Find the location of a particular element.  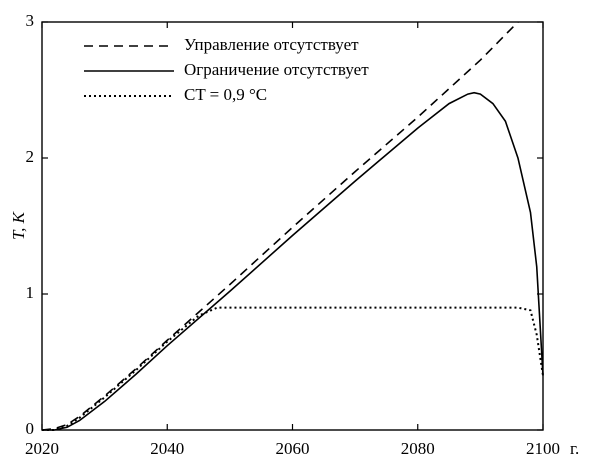

legend-label: Ограничение отсутствует is located at coordinates (276, 69).